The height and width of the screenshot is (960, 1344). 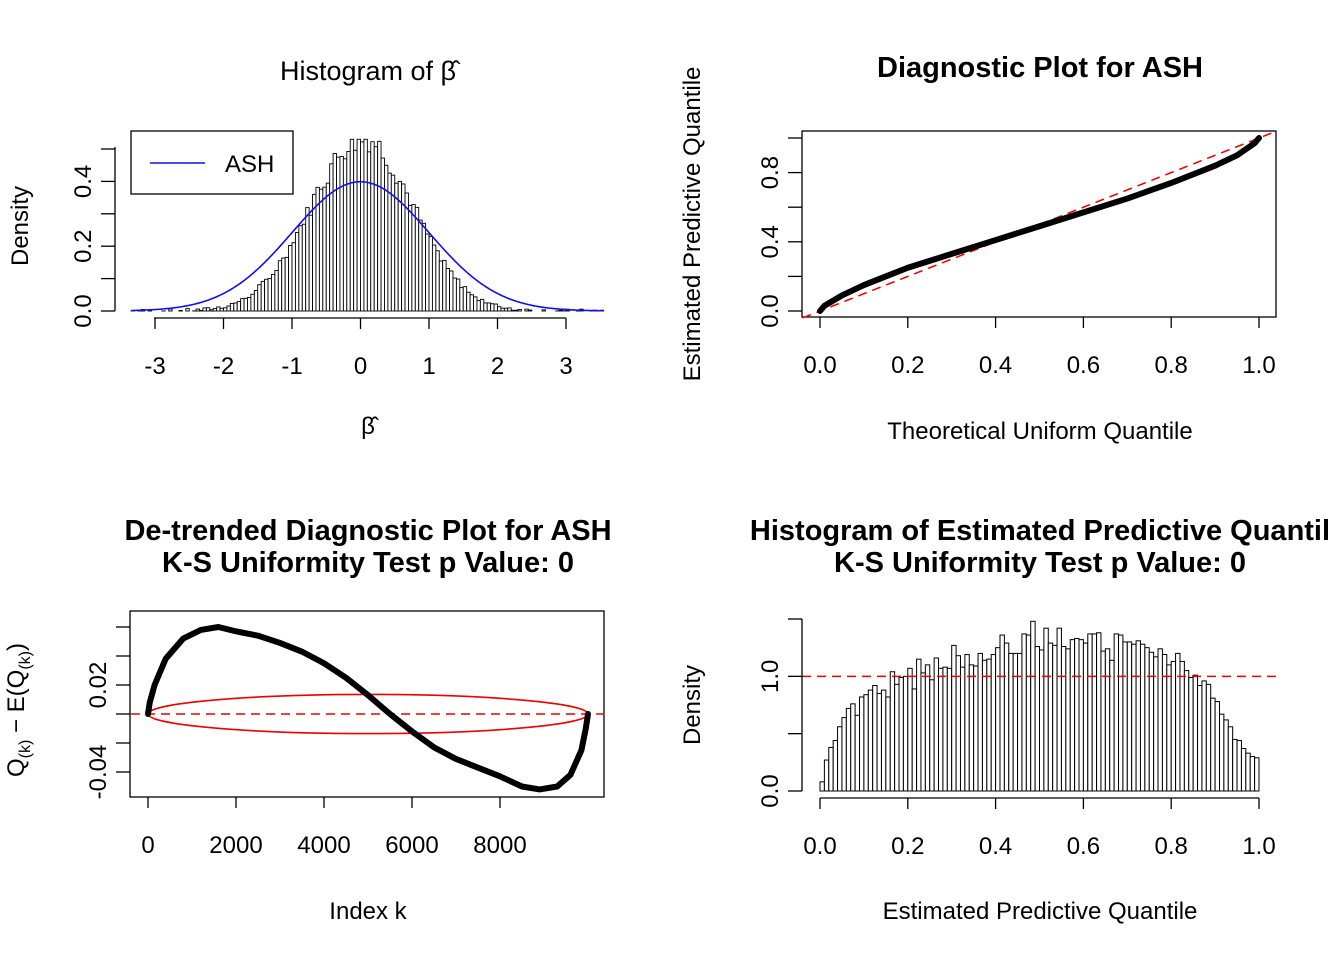 What do you see at coordinates (819, 365) in the screenshot?
I see `panel2-x-tick-label: 0.0` at bounding box center [819, 365].